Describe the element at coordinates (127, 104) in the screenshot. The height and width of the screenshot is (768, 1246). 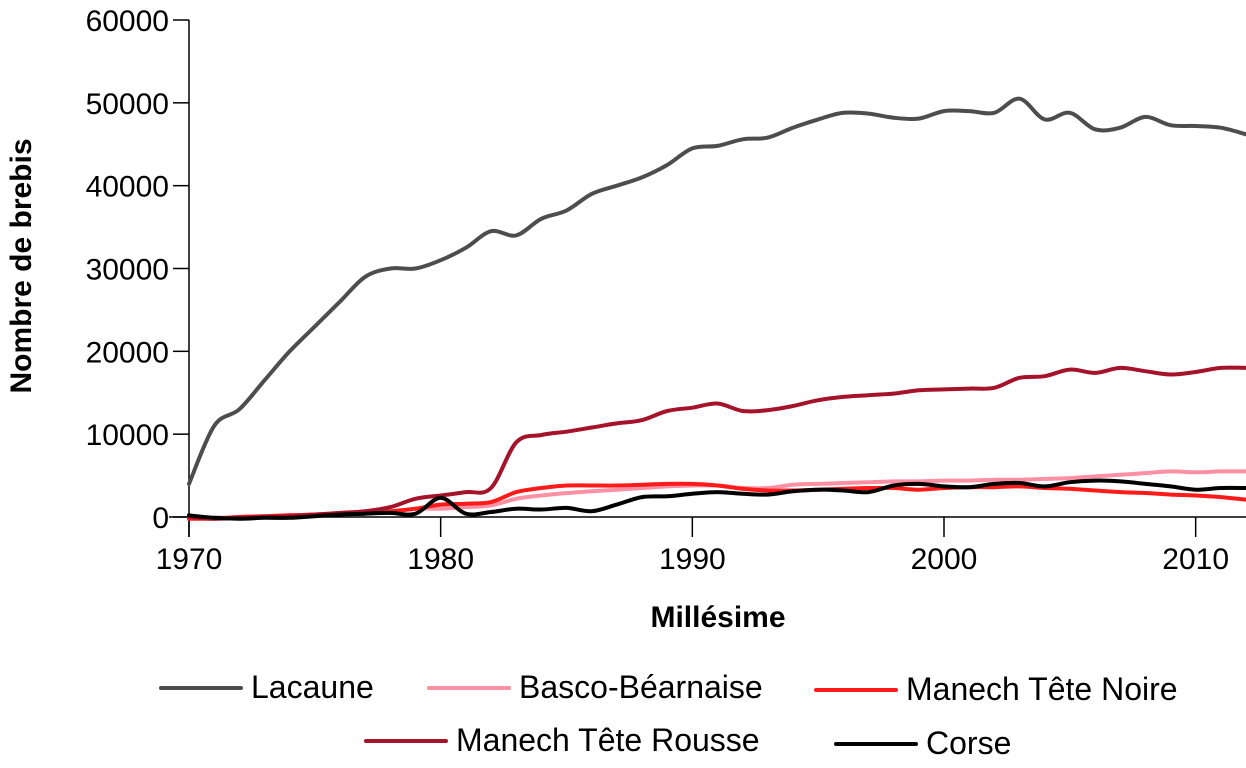
I see `y-tick-label: 50000` at that location.